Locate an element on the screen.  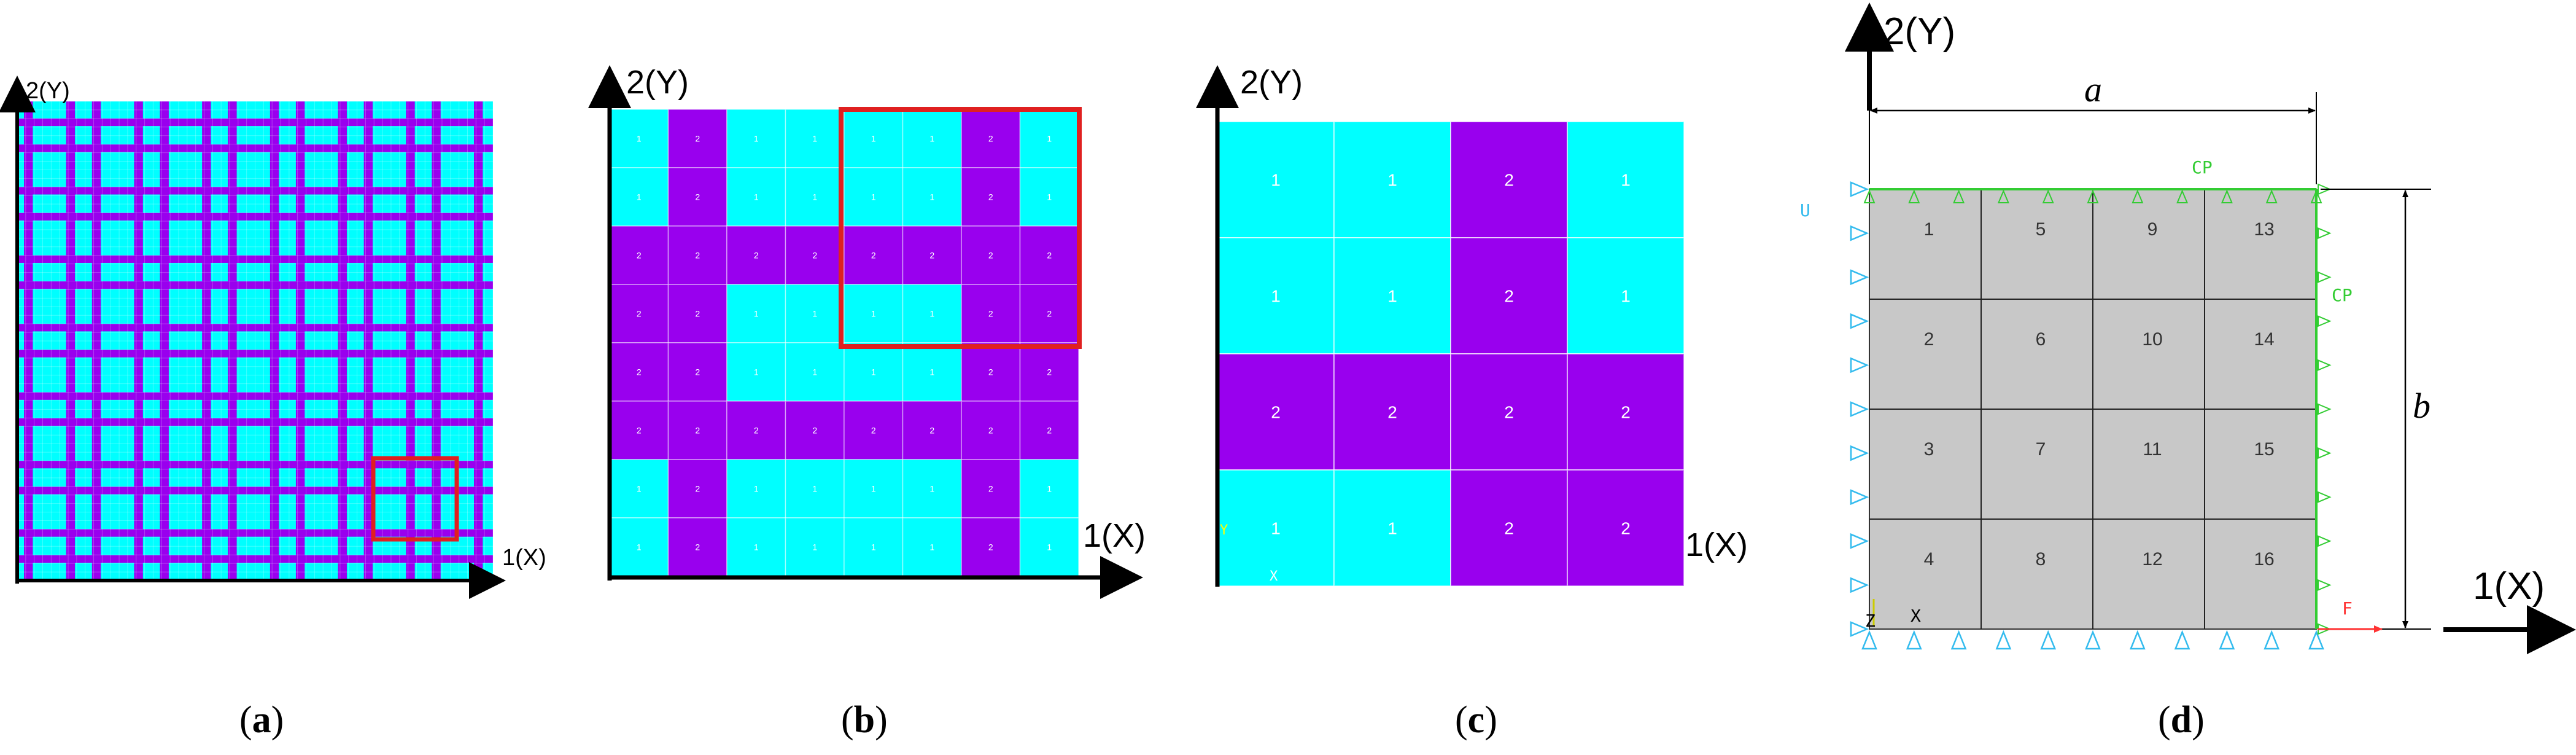
panel-d-corner-z: Z is located at coordinates (1870, 621).